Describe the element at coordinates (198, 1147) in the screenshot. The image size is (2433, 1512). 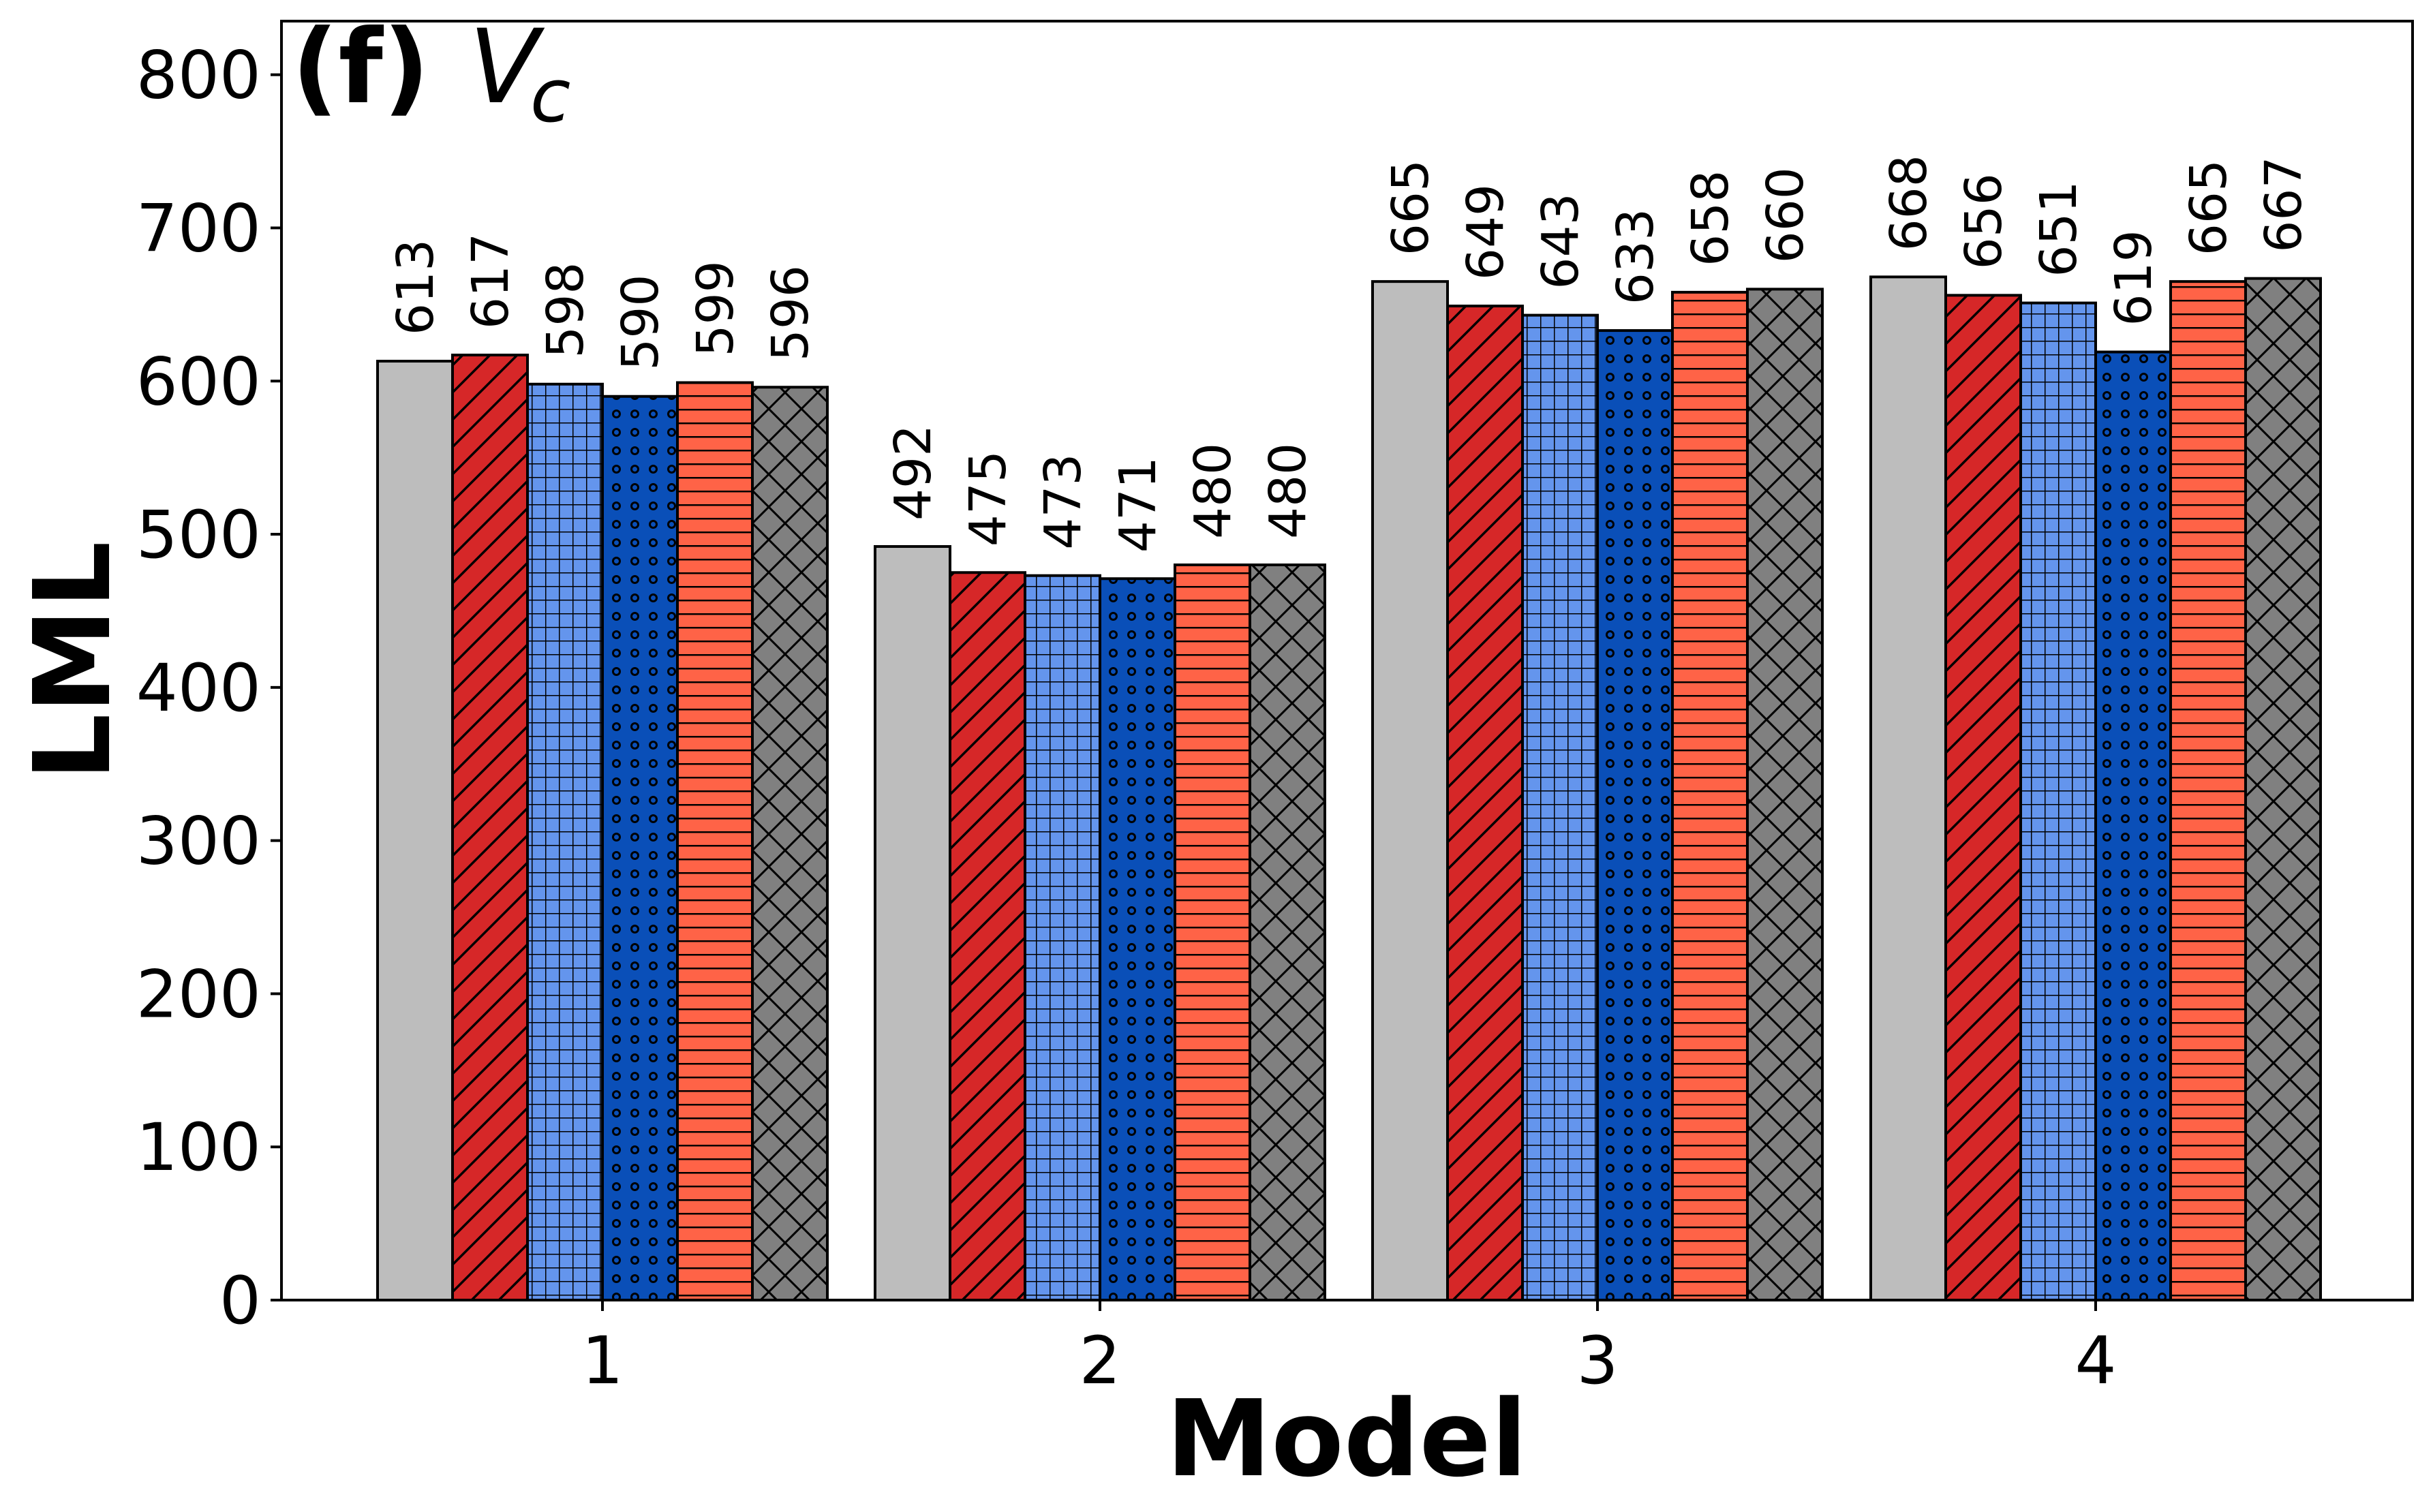
I see `y-tick-label-100: 100` at that location.